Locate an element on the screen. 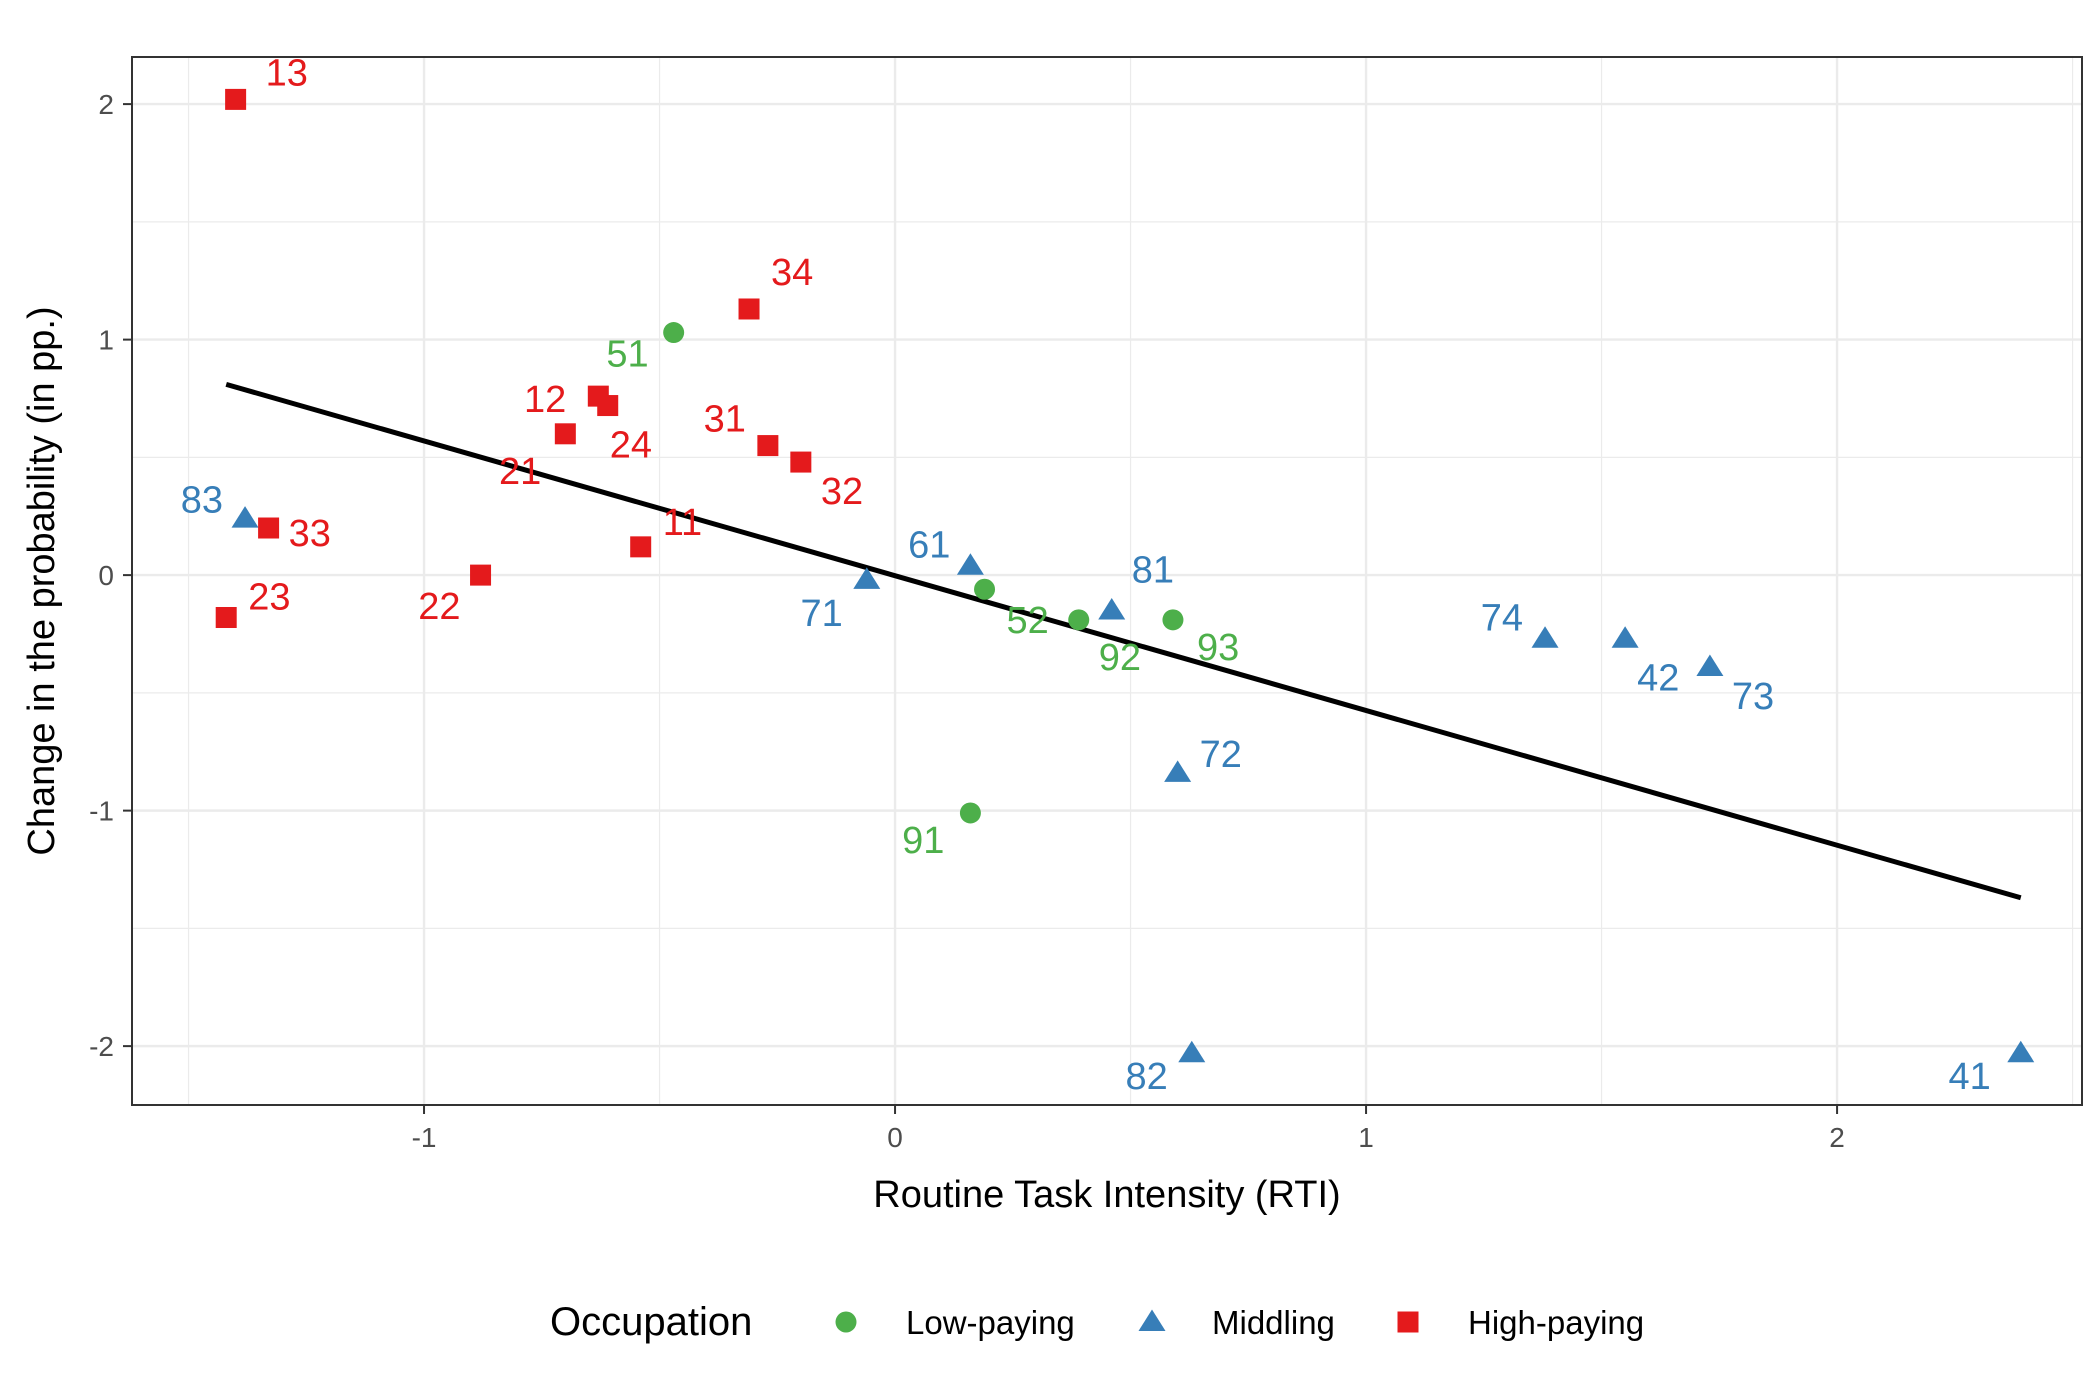  y-tick-label: -1 is located at coordinates (101, 811).